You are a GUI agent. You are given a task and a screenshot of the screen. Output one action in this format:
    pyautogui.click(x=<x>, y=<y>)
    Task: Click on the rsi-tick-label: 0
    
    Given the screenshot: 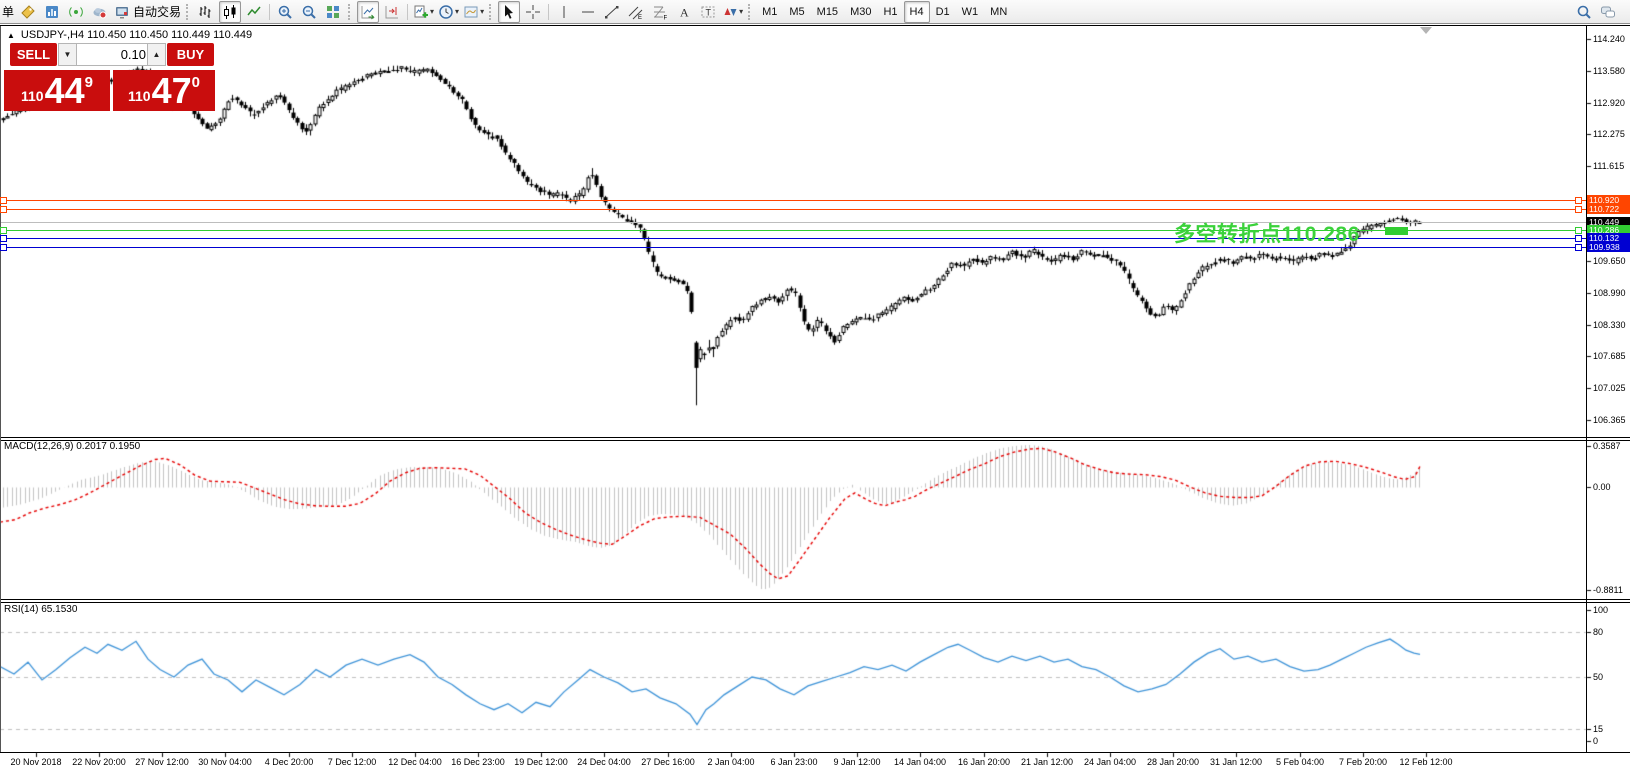 What is the action you would take?
    pyautogui.click(x=1596, y=741)
    